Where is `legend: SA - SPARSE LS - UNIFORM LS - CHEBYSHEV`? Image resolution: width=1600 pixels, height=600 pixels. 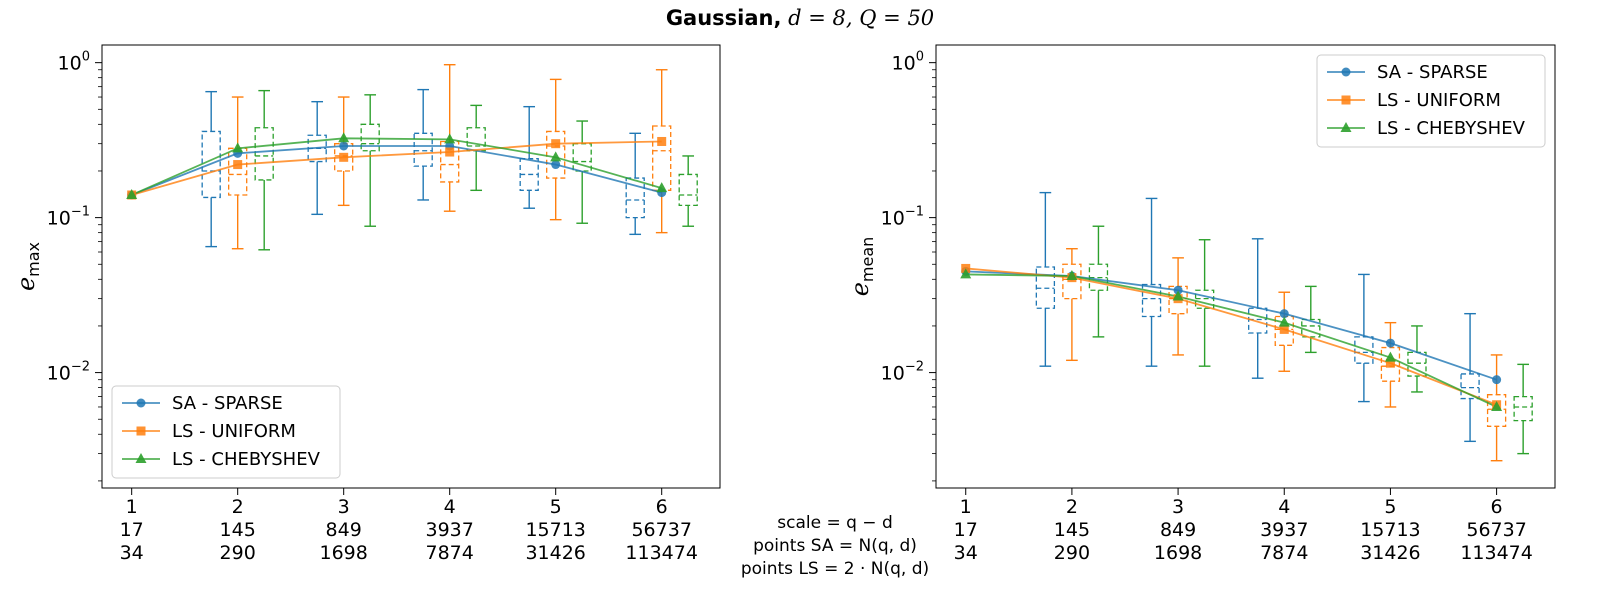 legend: SA - SPARSE LS - UNIFORM LS - CHEBYSHEV is located at coordinates (226, 432).